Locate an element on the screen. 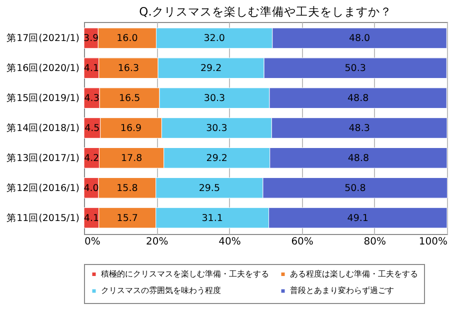  x-tick-label: 100% is located at coordinates (433, 242).